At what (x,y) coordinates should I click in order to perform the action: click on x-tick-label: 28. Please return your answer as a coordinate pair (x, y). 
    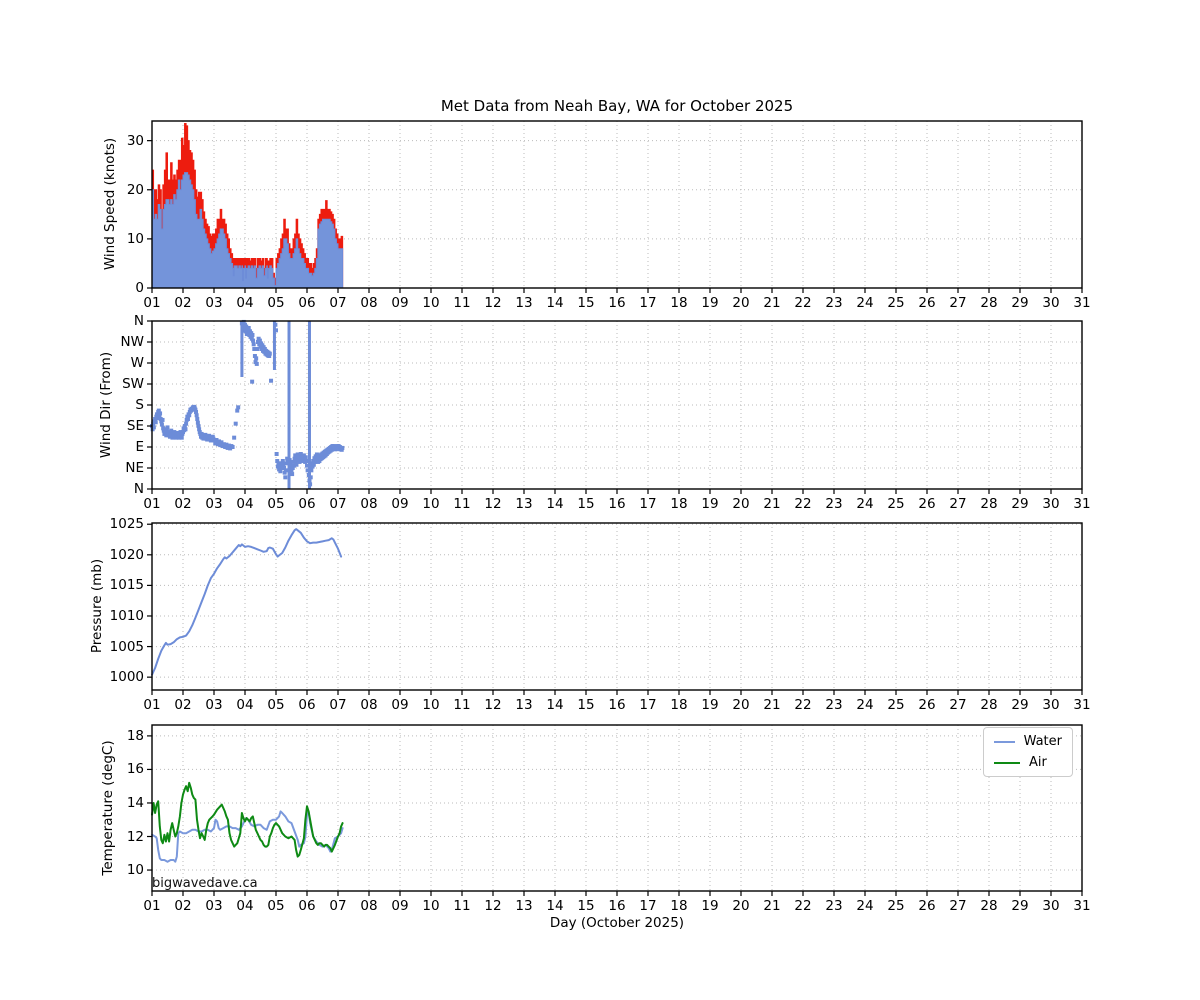
    Looking at the image, I should click on (989, 504).